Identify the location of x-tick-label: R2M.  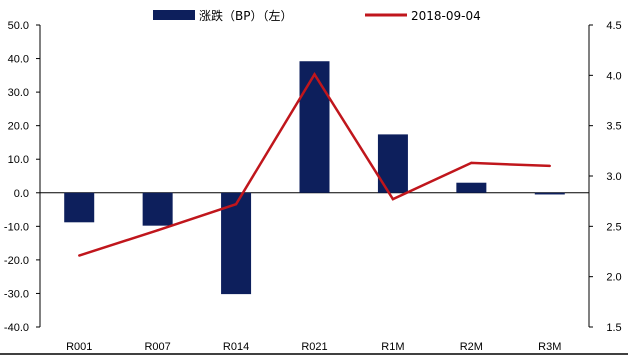
(471, 347).